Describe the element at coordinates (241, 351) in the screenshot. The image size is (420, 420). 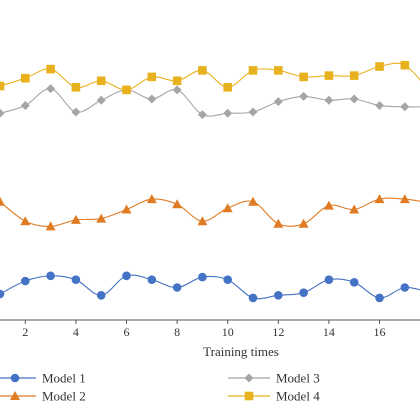
I see `x-axis-title: Training times` at that location.